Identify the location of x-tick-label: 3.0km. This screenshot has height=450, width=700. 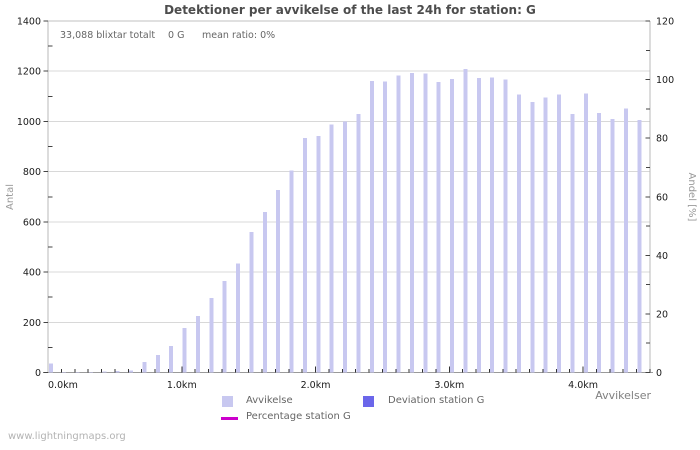
(449, 385).